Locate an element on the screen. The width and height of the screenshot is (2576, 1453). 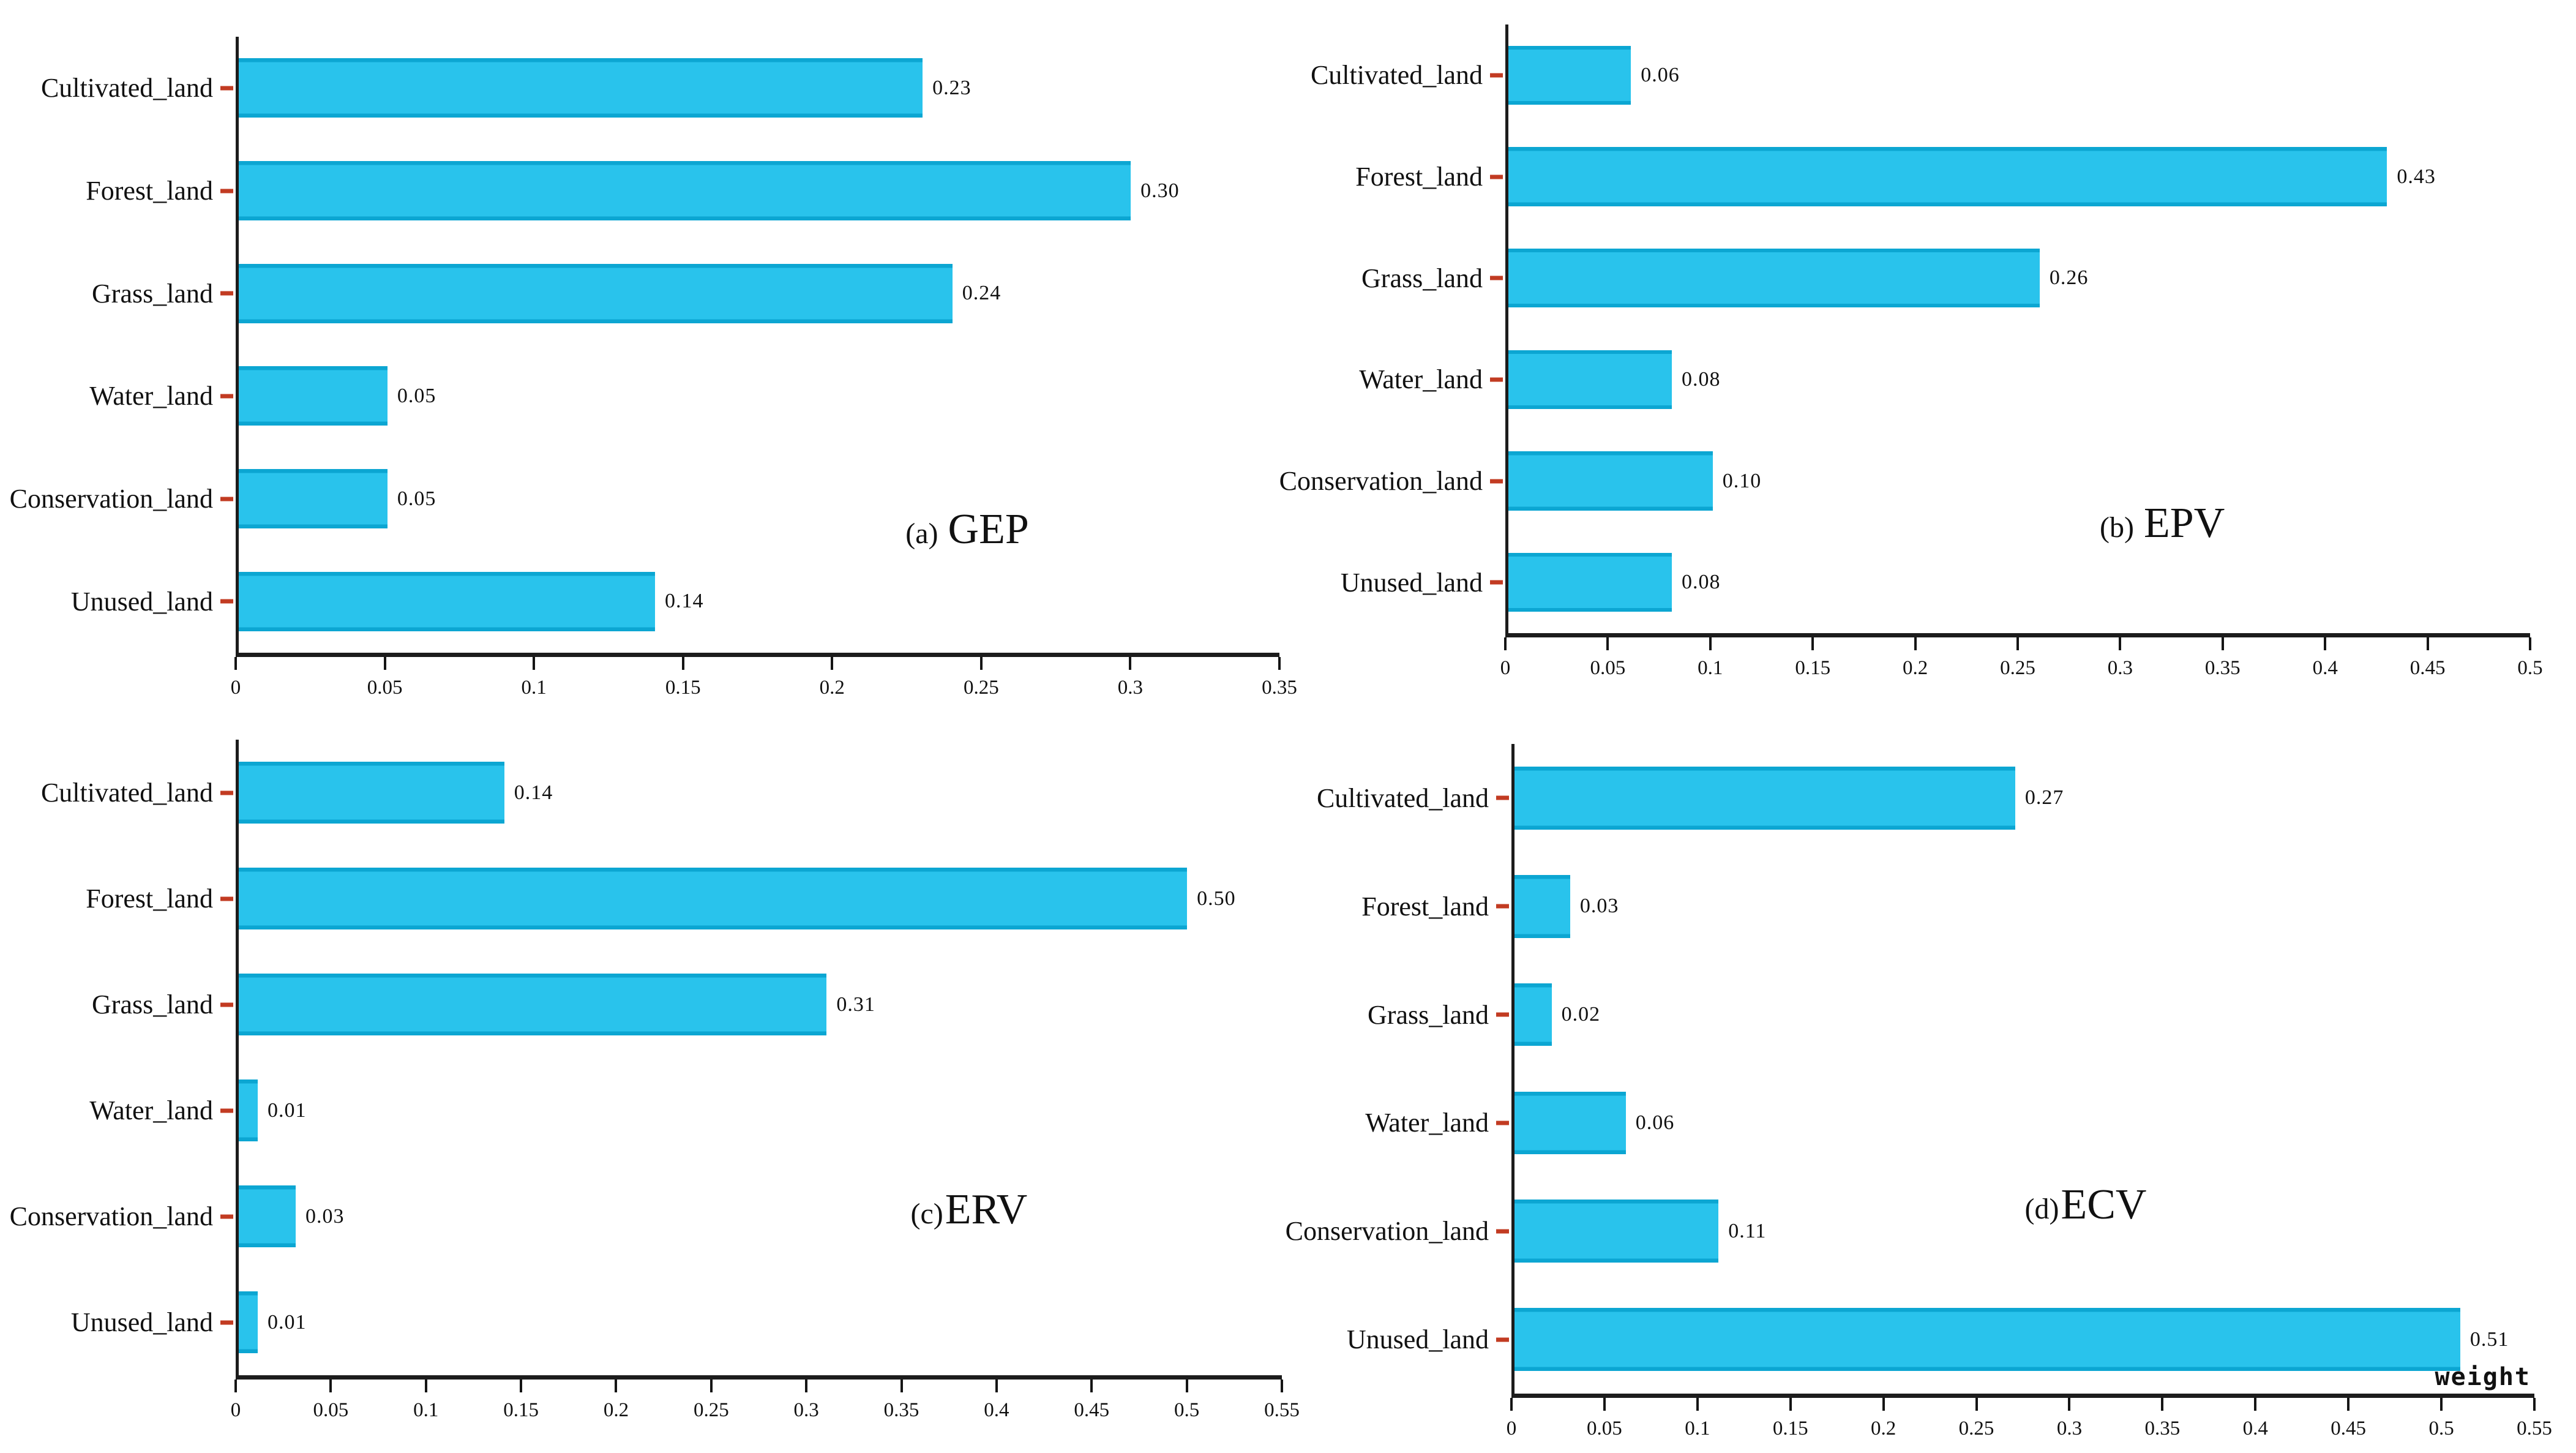
value-label: 0.23 is located at coordinates (952, 88).